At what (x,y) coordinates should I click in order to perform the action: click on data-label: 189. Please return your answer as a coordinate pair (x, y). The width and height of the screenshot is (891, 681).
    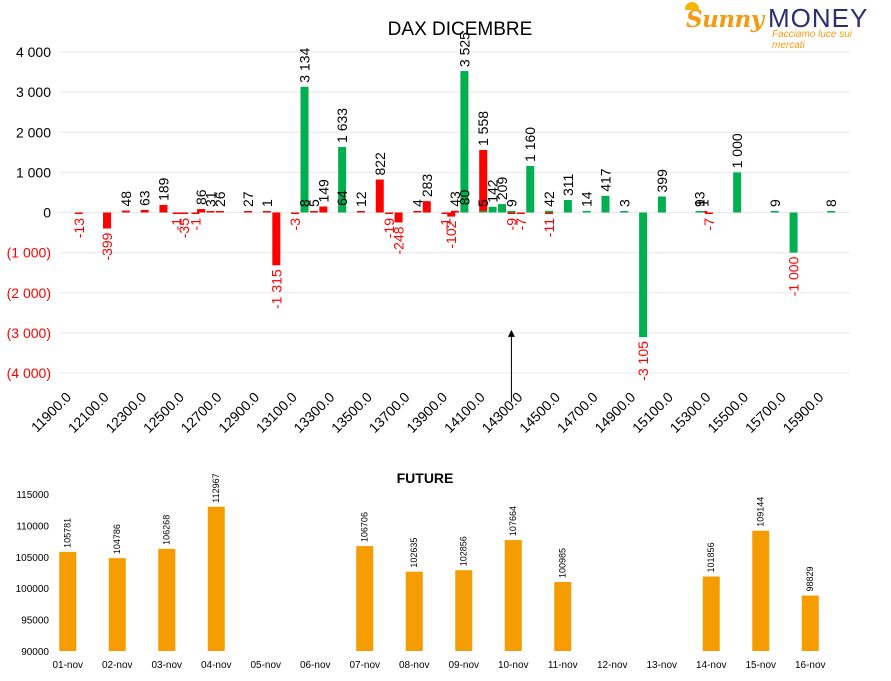
    Looking at the image, I should click on (163, 189).